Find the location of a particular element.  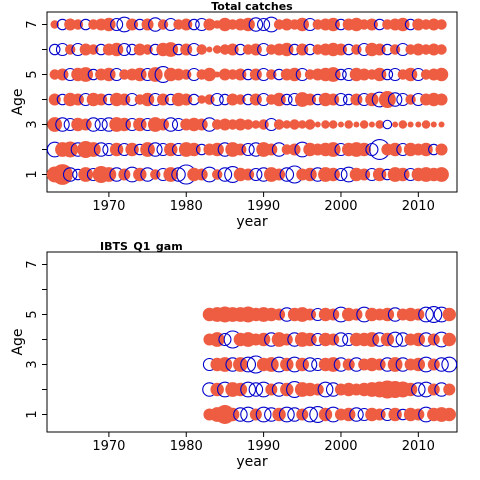

x-tick-label: 2000 is located at coordinates (340, 446).